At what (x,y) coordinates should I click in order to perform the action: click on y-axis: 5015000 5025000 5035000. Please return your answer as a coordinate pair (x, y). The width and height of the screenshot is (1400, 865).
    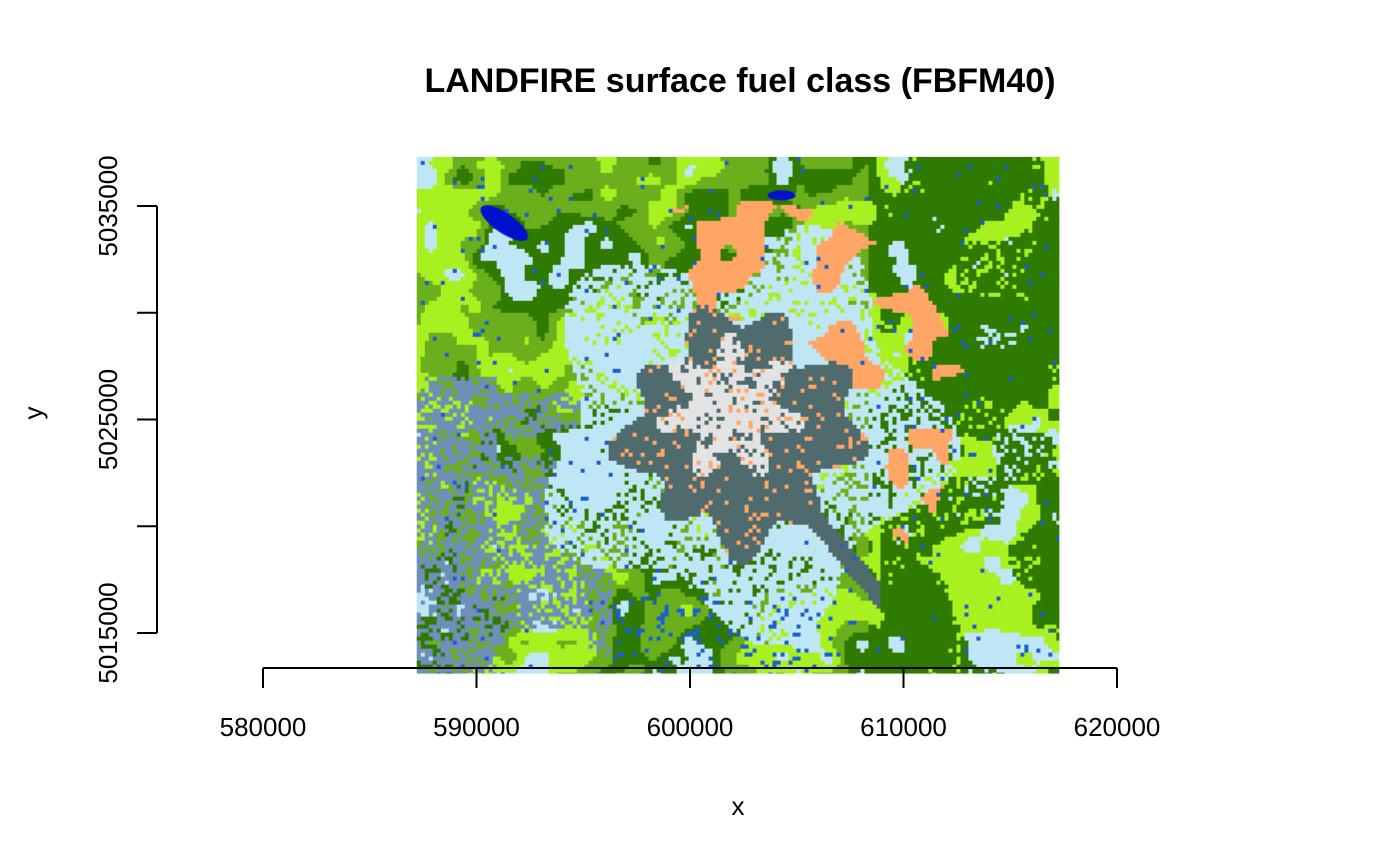
    Looking at the image, I should click on (125, 419).